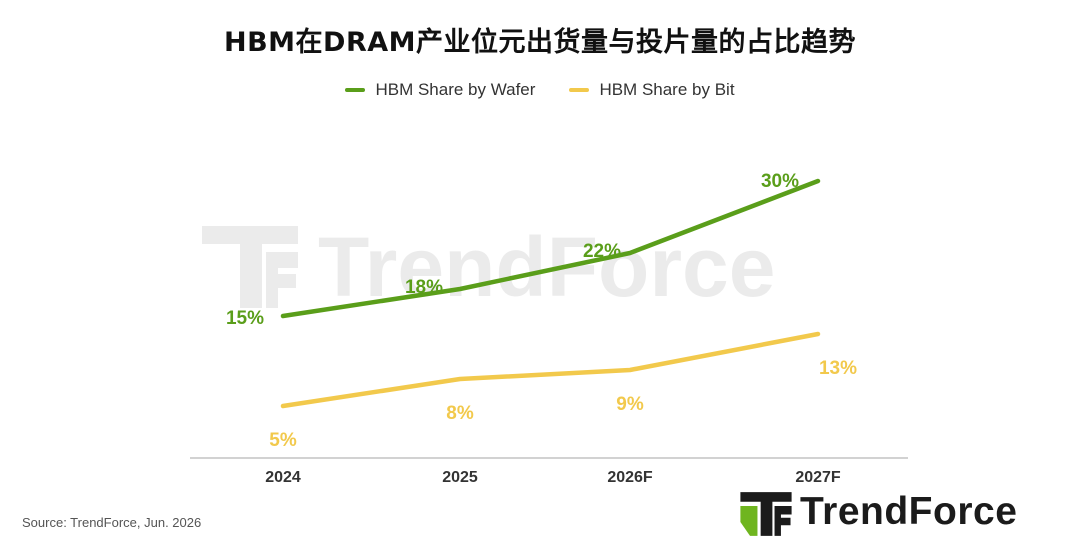  I want to click on x-tick-label-2026f: 2026F, so click(630, 477).